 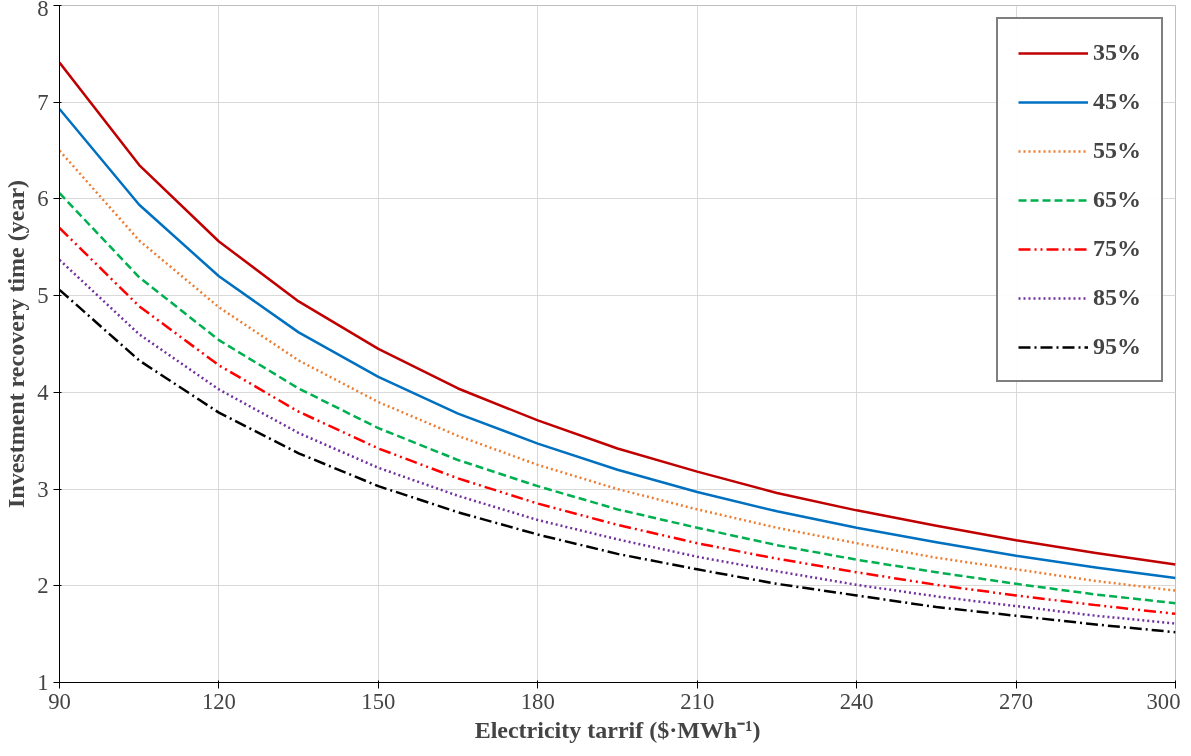 What do you see at coordinates (856, 701) in the screenshot?
I see `x-tick-label: 240` at bounding box center [856, 701].